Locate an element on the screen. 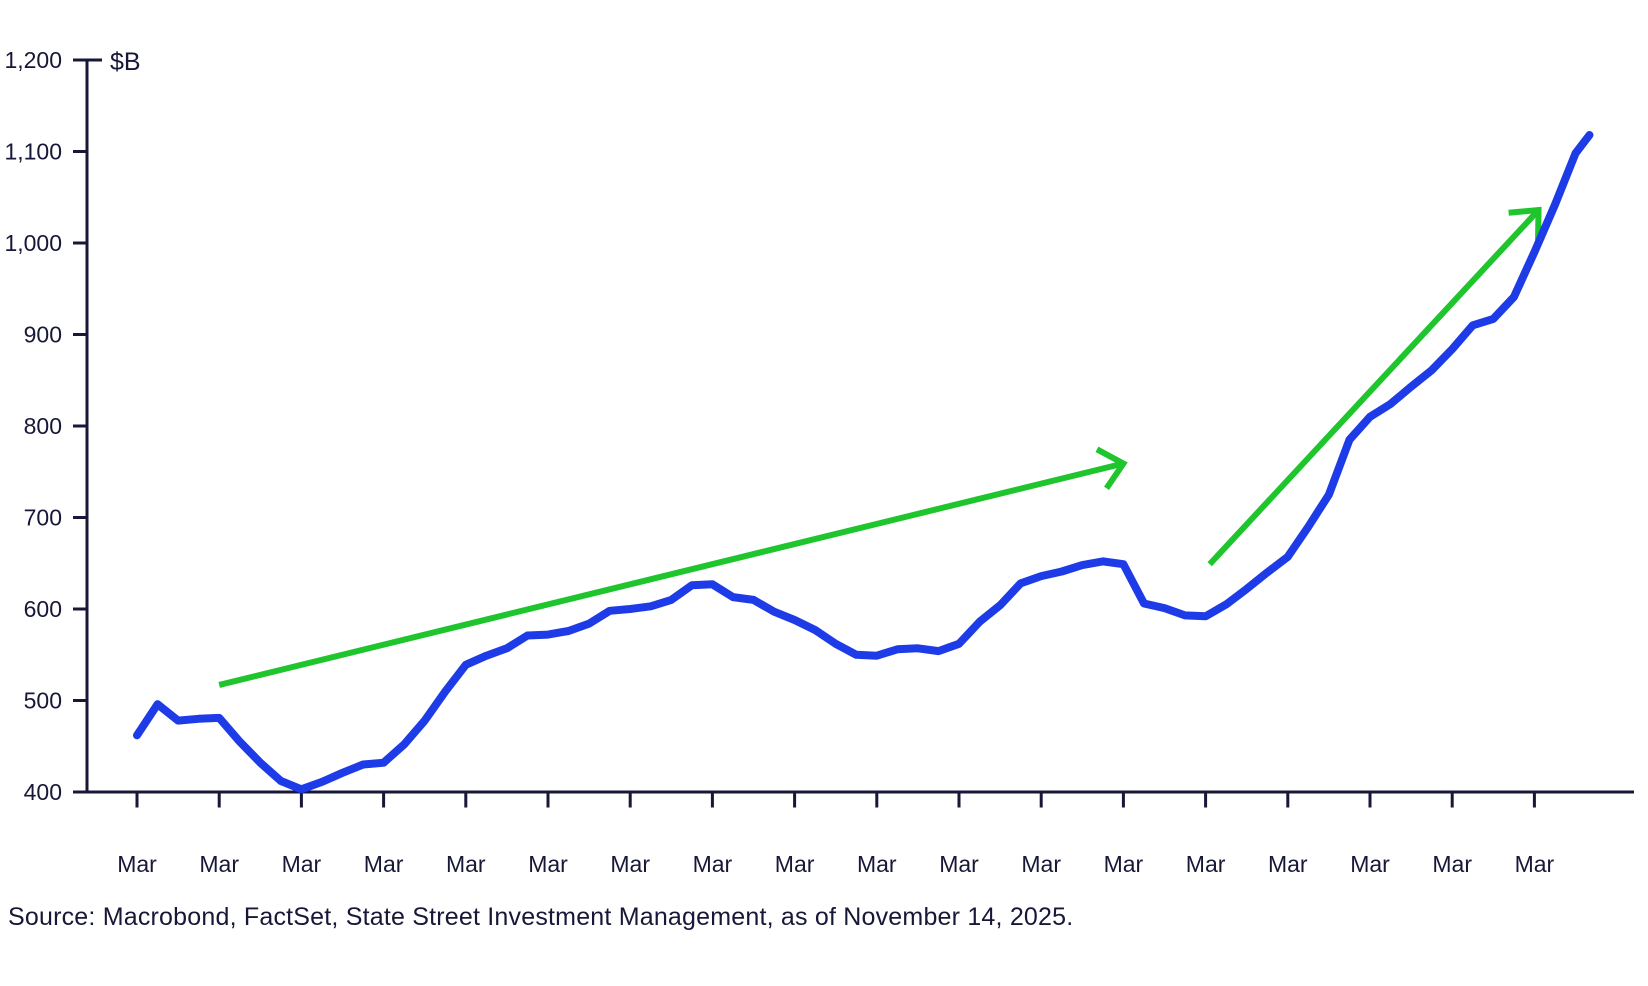 Image resolution: width=1648 pixels, height=986 pixels. y-tick-label: 400 is located at coordinates (43, 792).